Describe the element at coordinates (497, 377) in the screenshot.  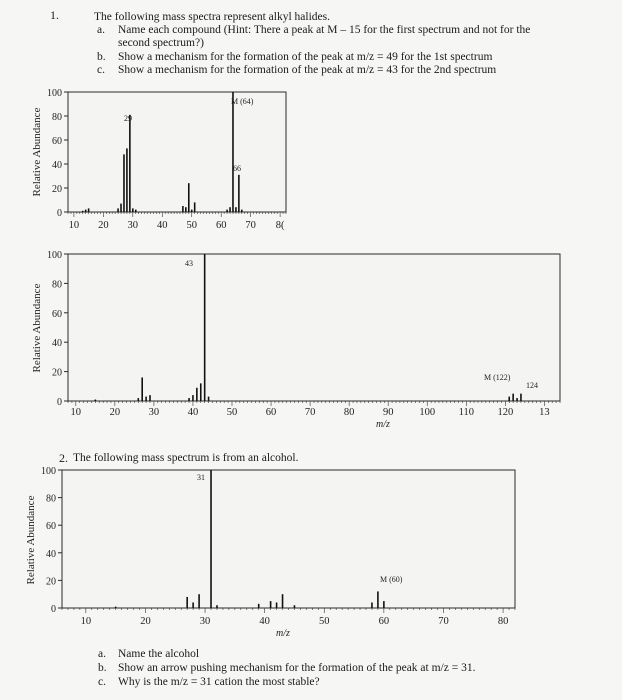
I see `peak-annotation: M (122)` at that location.